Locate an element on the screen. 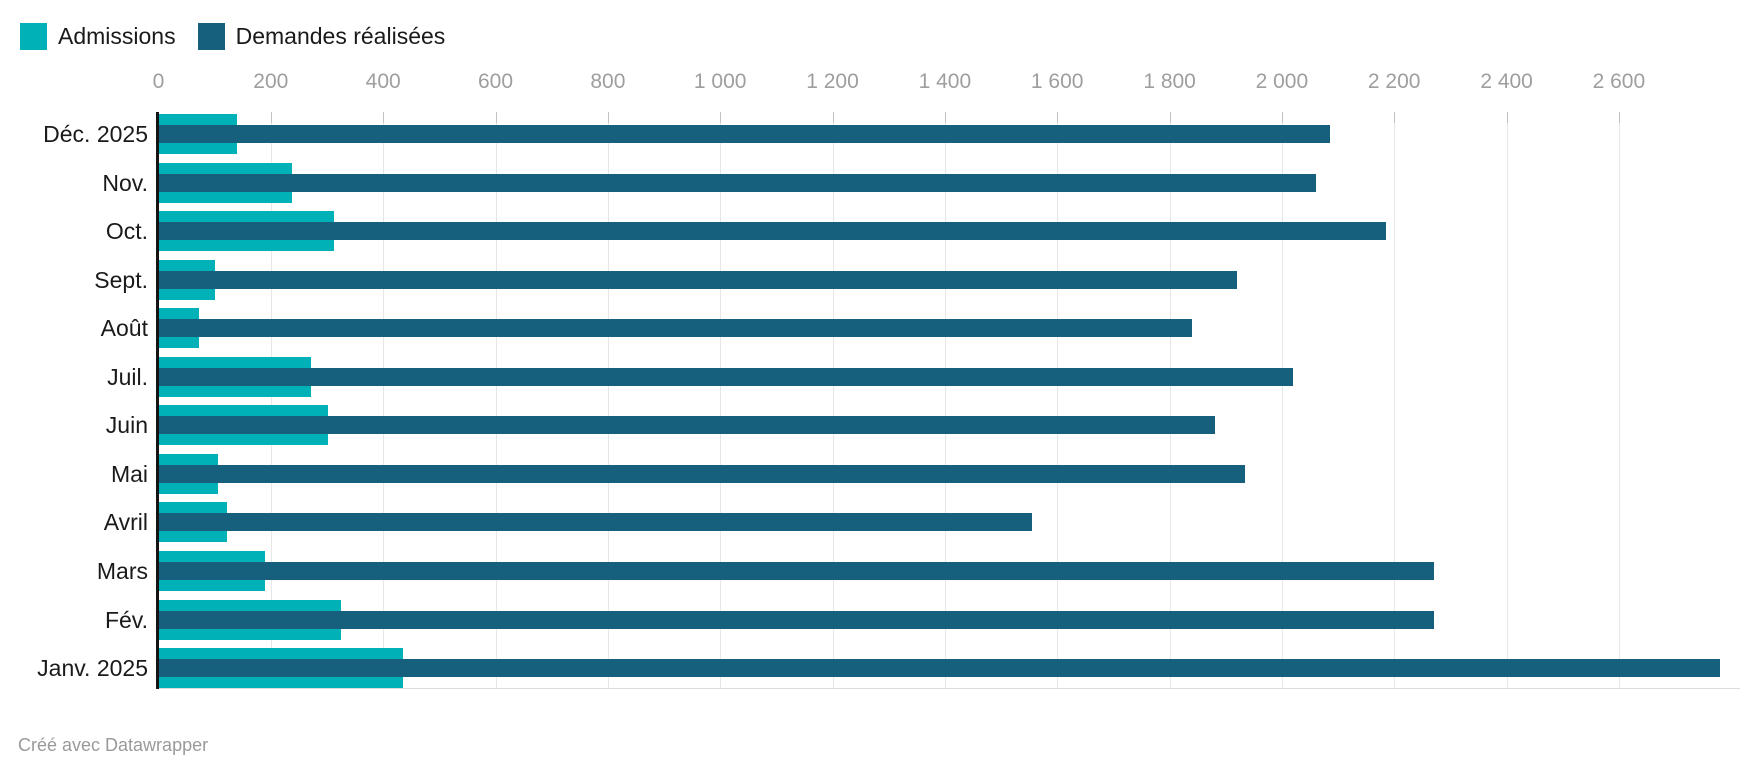  legend-swatch-demandes-icon is located at coordinates (211, 36).